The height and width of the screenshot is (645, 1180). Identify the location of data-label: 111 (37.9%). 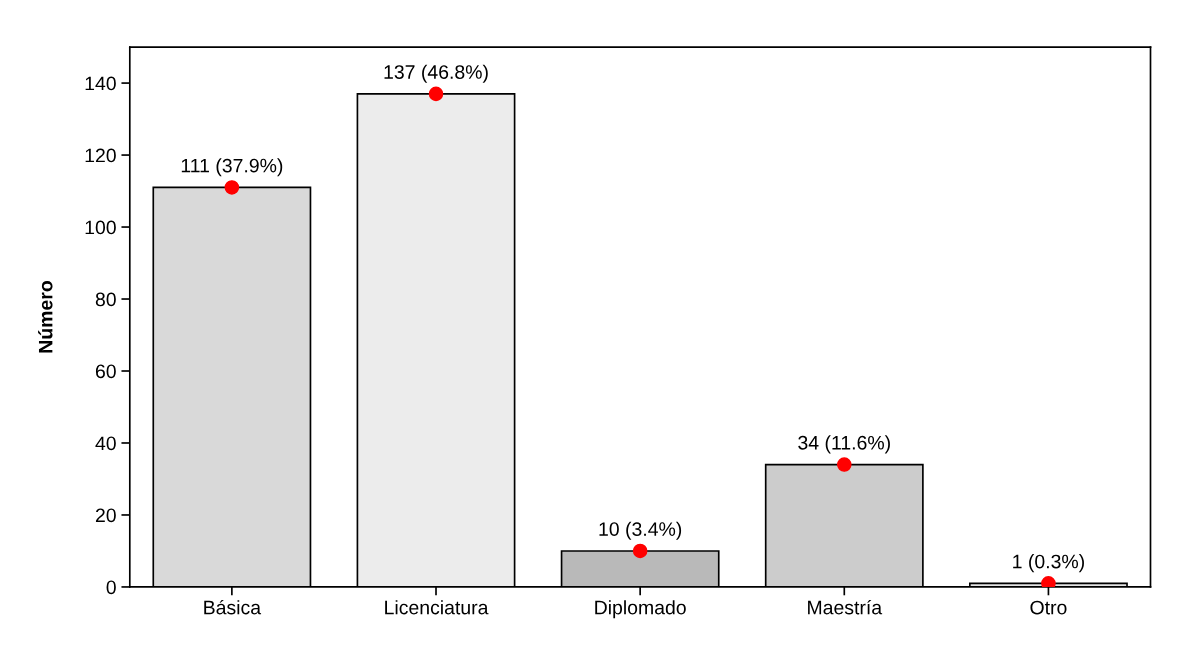
(232, 167).